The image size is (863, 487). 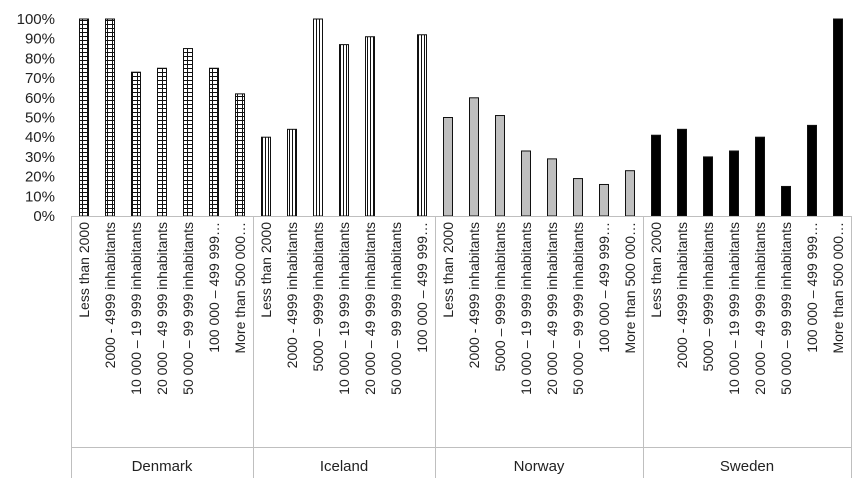 I want to click on y-tick-label: 0%, so click(x=44, y=216).